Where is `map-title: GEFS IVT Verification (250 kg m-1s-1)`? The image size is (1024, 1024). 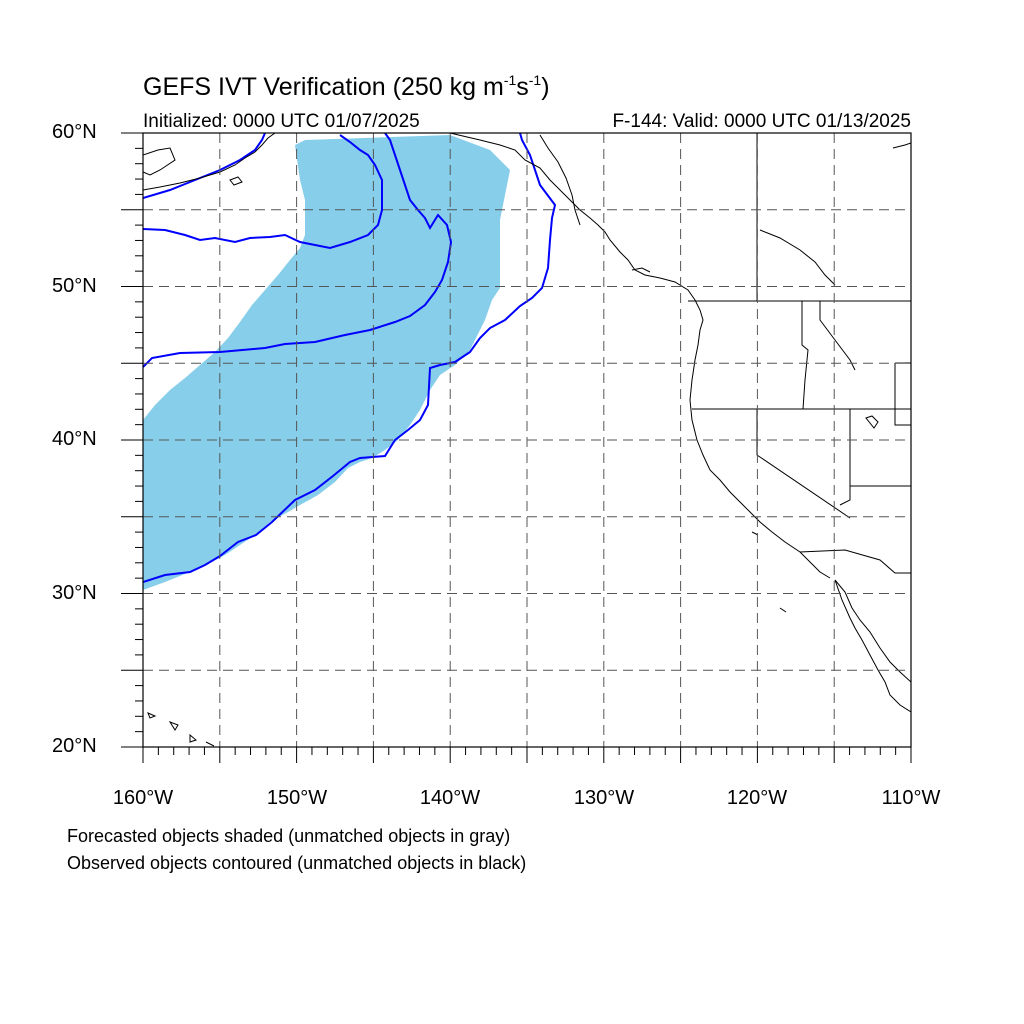 map-title: GEFS IVT Verification (250 kg m-1s-1) is located at coordinates (346, 86).